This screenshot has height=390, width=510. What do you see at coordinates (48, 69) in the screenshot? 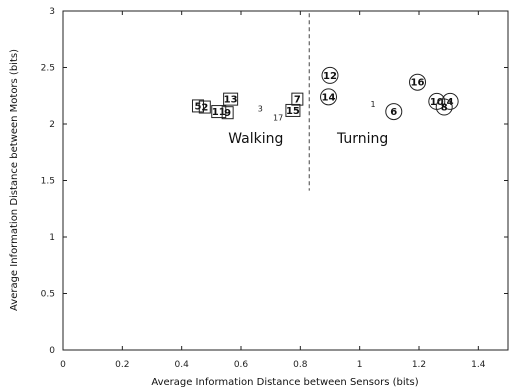
I see `y-tick-label: 2.5` at bounding box center [48, 69].